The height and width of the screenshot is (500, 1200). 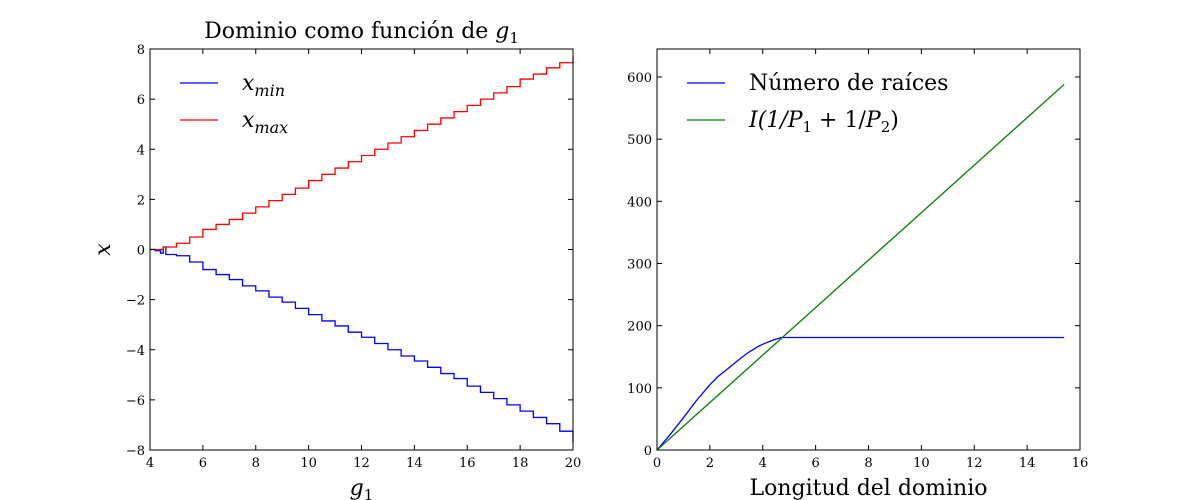 What do you see at coordinates (103, 249) in the screenshot?
I see `y-axis-label: x` at bounding box center [103, 249].